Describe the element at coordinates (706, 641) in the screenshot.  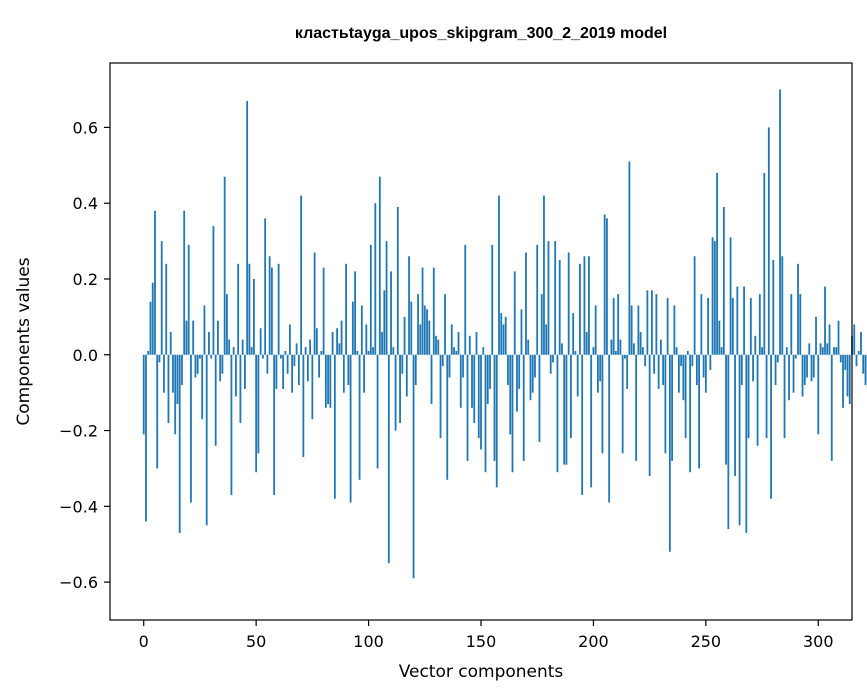
I see `x-tick-label: 250` at that location.